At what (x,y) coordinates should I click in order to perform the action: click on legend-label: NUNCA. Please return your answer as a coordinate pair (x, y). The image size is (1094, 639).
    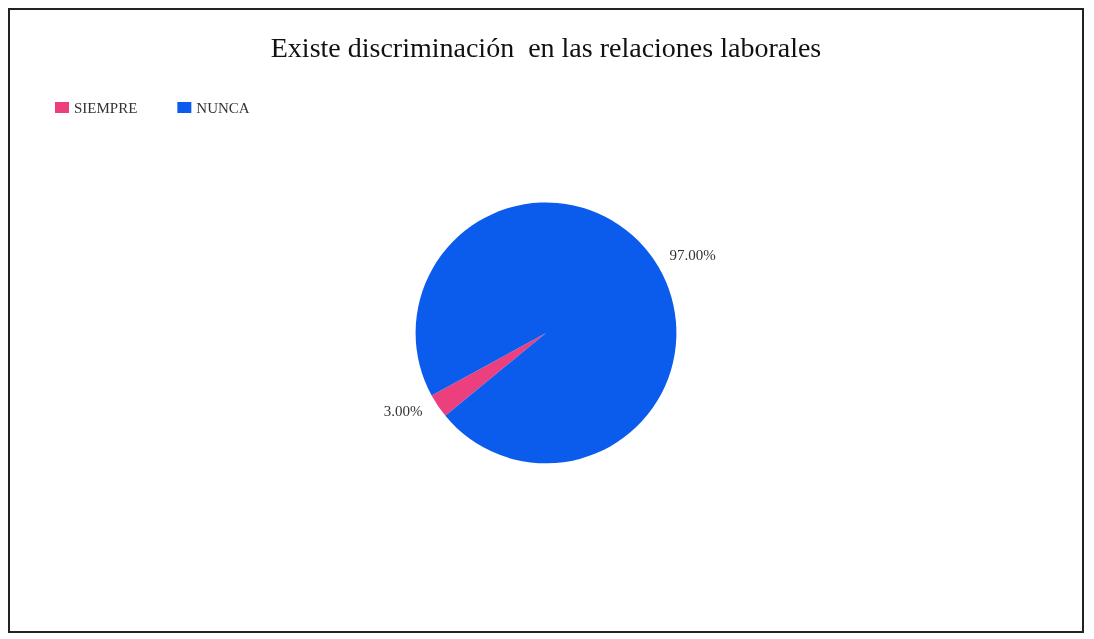
    Looking at the image, I should click on (223, 107).